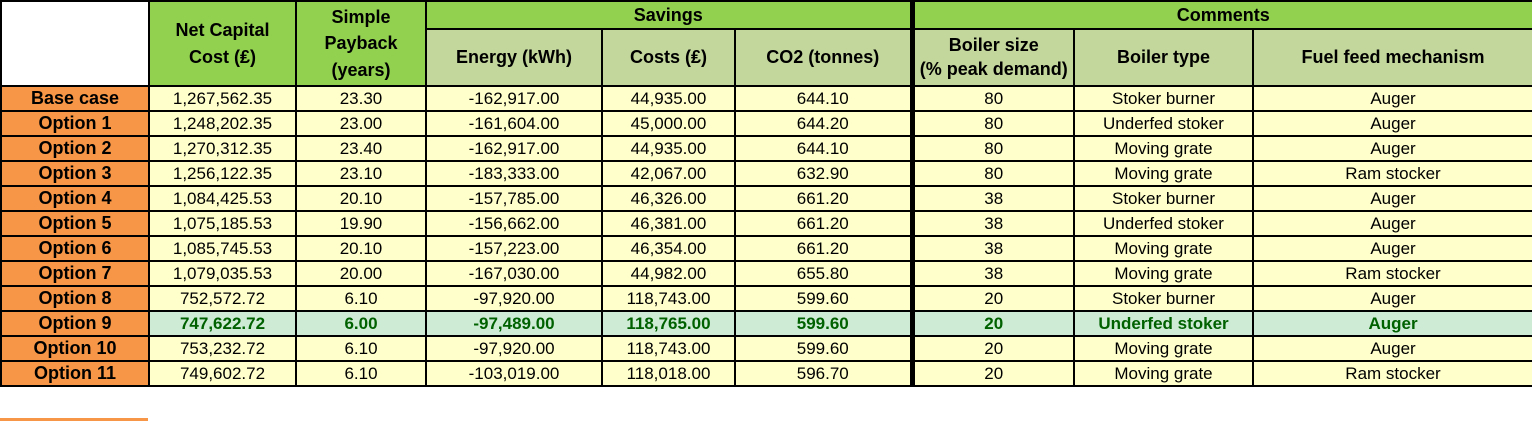 The image size is (1532, 421). What do you see at coordinates (1220, 15) in the screenshot?
I see `group-header-comments: Comments` at bounding box center [1220, 15].